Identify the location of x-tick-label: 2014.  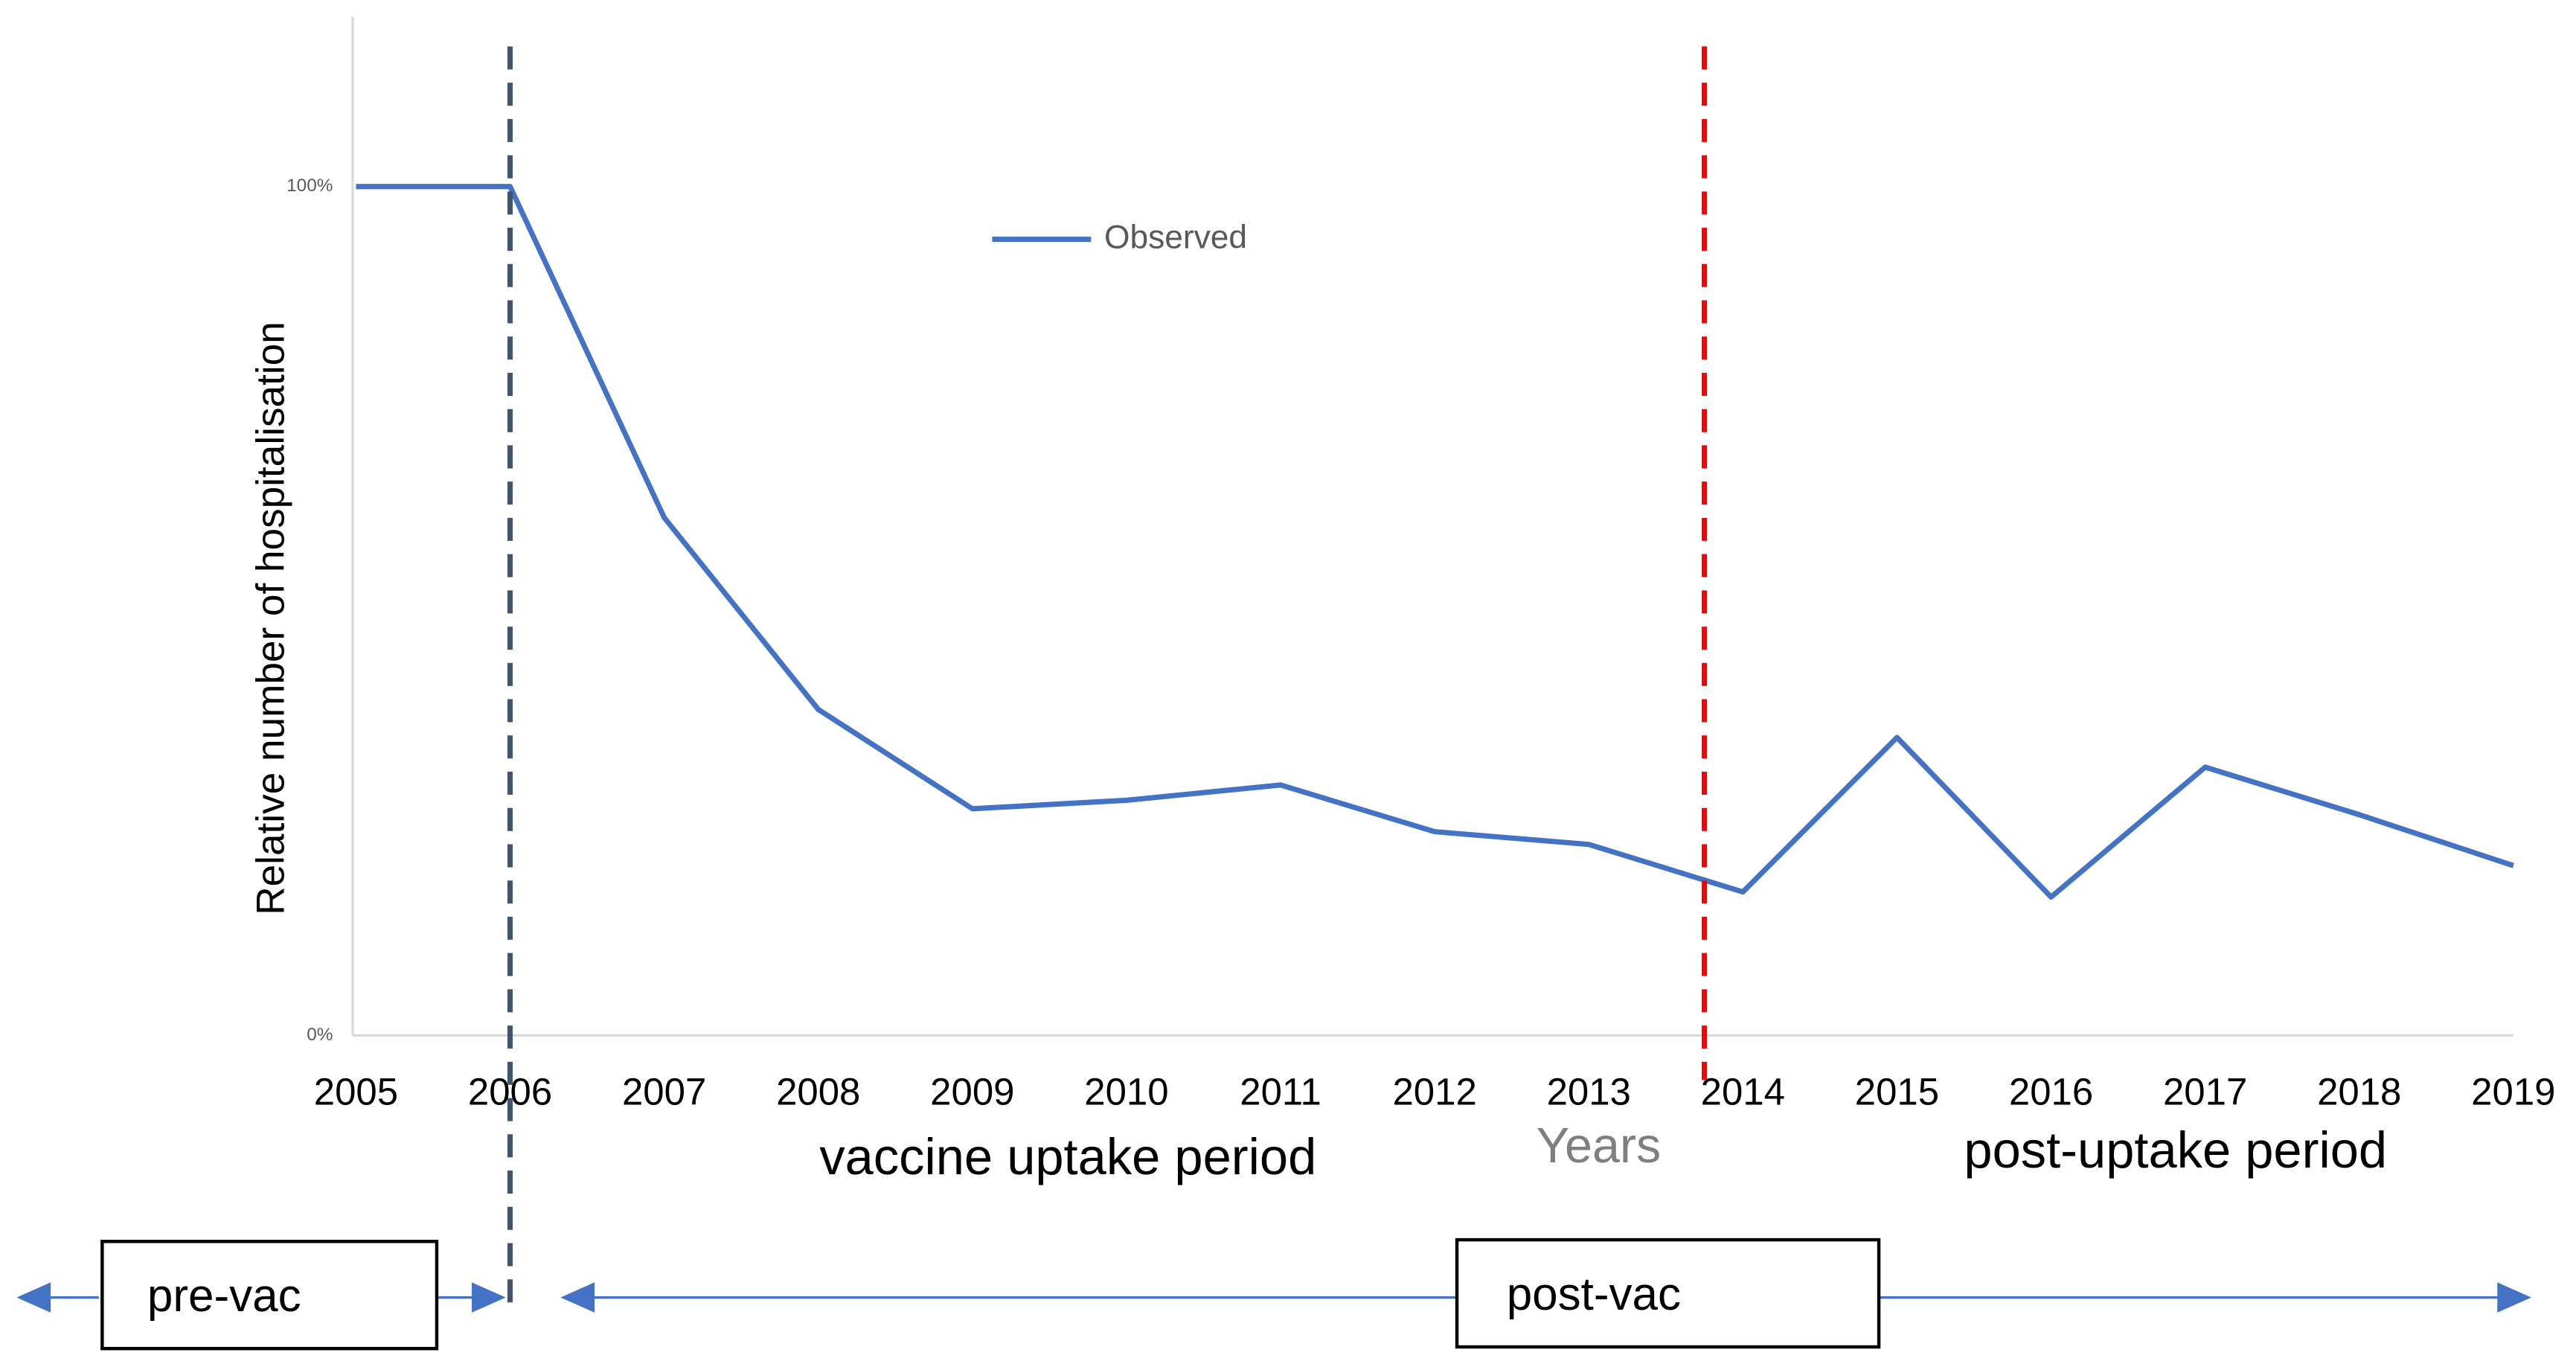
(1743, 1092).